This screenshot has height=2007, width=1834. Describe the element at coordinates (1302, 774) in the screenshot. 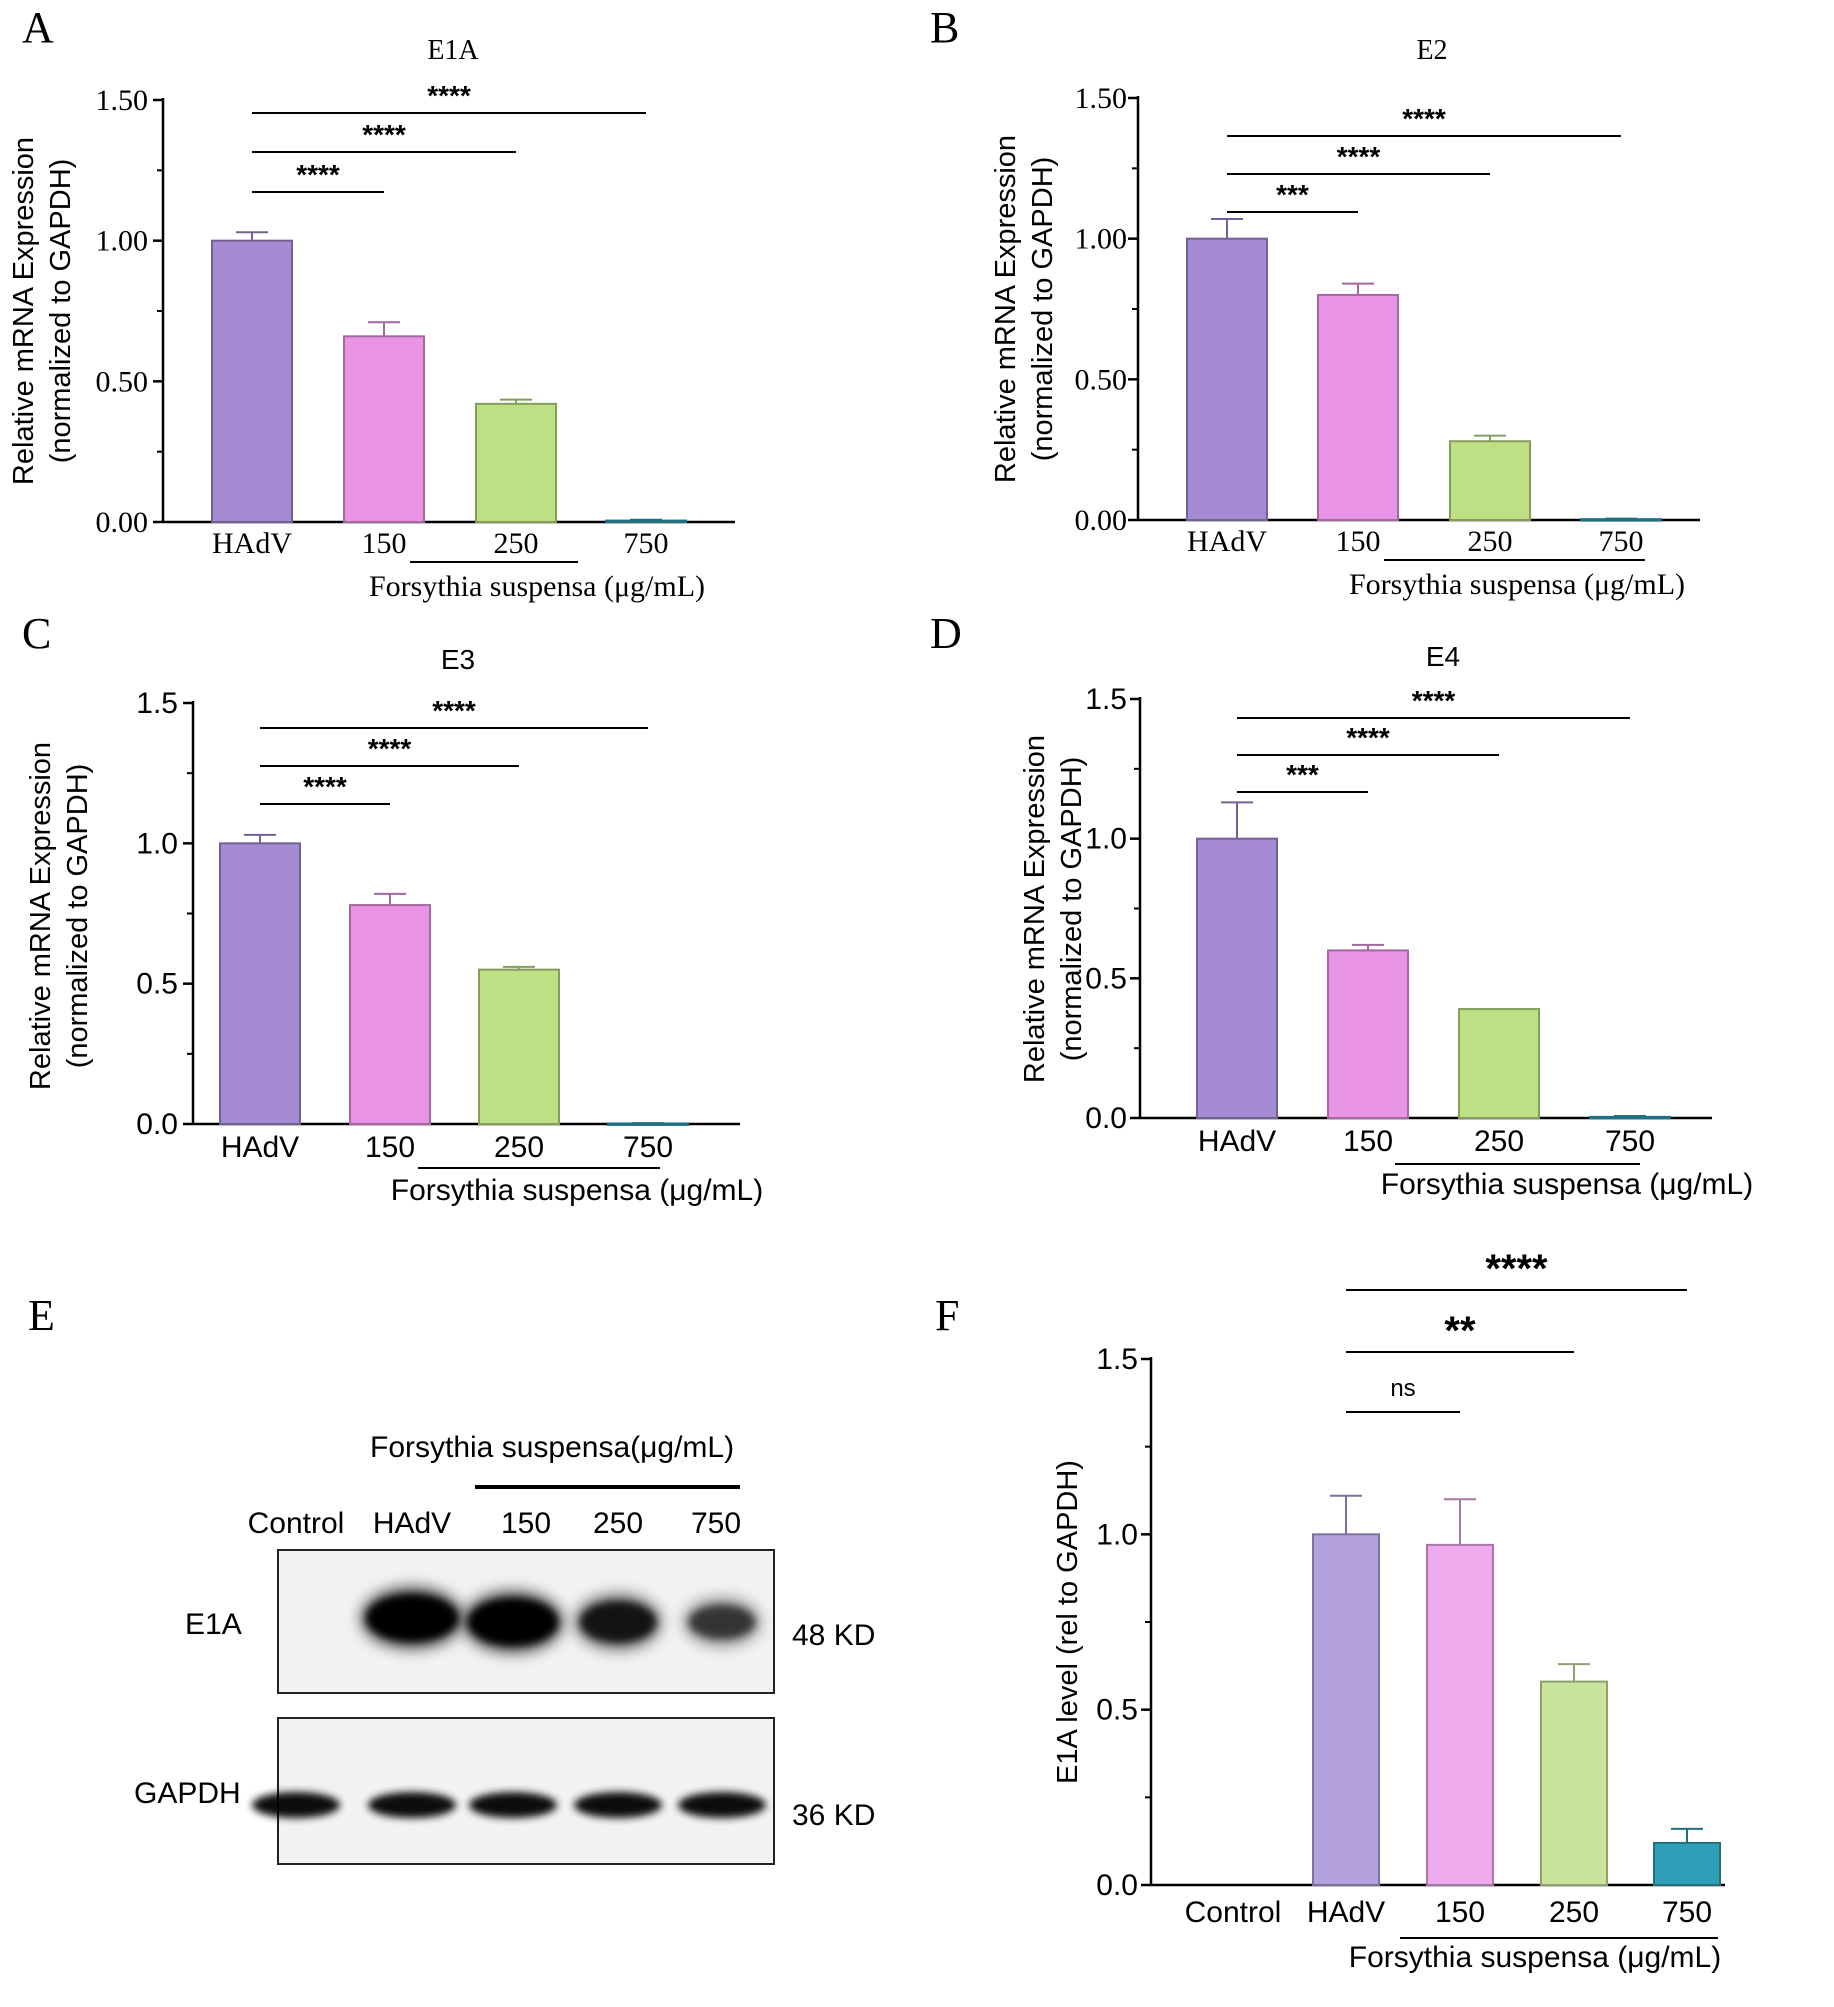

I see `significance-label: ***` at that location.